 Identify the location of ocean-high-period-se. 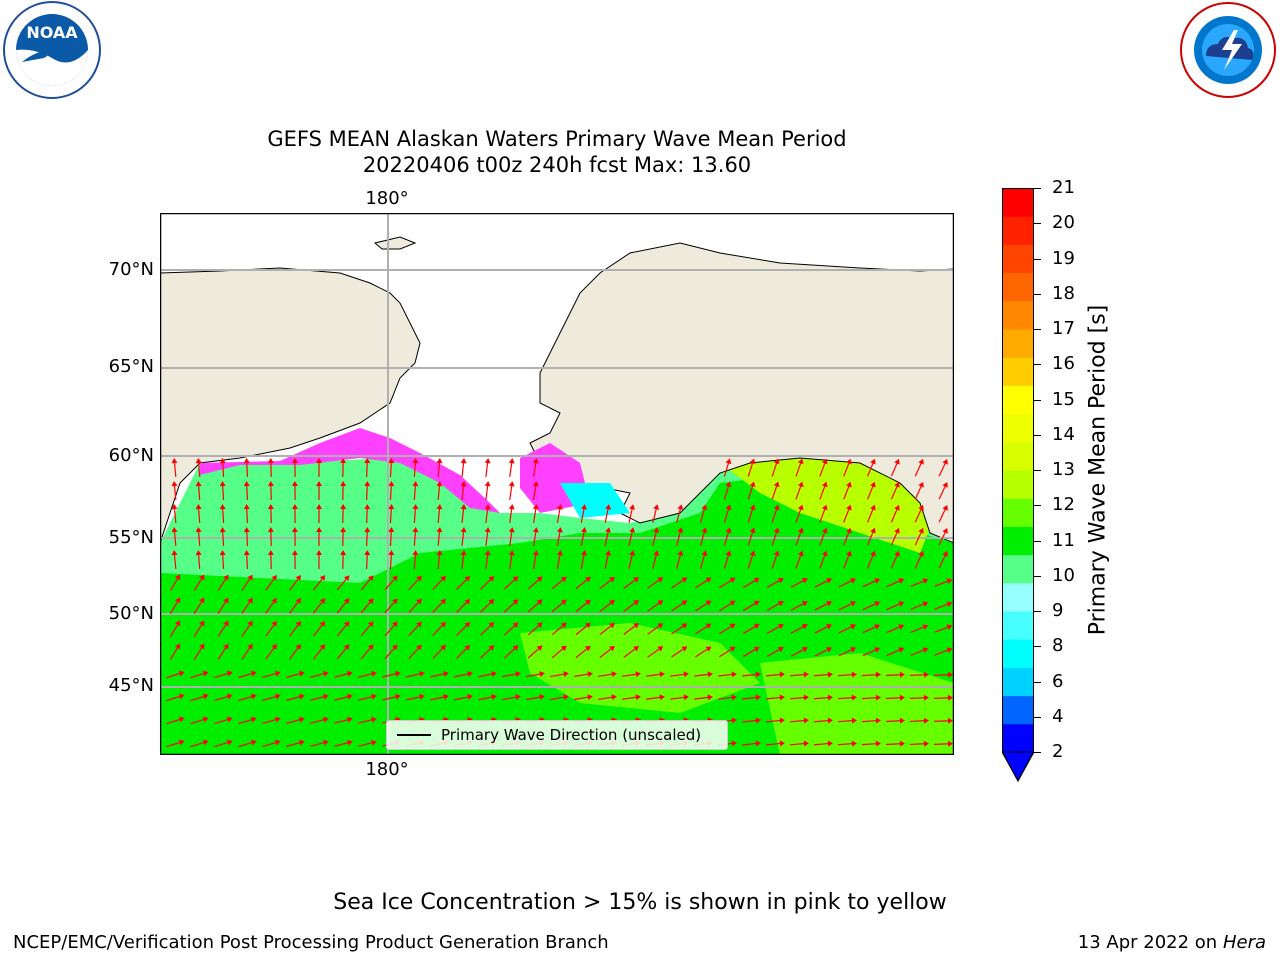
(857, 704).